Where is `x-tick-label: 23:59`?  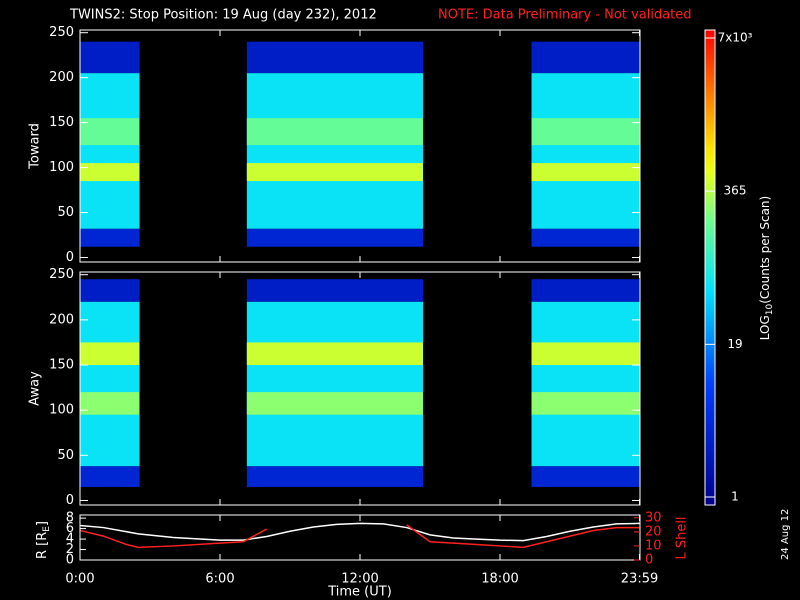
x-tick-label: 23:59 is located at coordinates (639, 579).